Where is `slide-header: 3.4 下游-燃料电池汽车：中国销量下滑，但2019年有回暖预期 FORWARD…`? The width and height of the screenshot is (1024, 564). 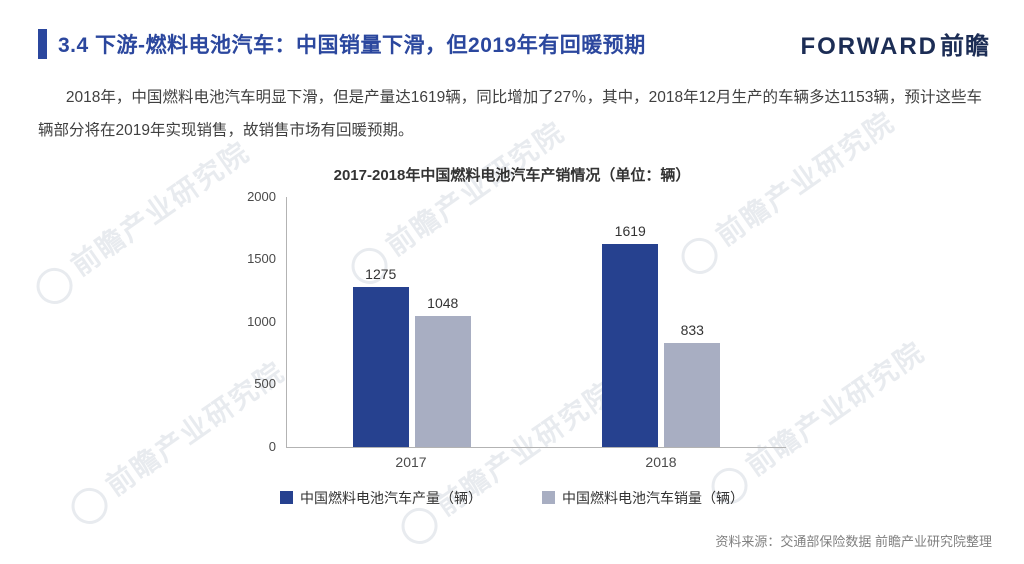 slide-header: 3.4 下游-燃料电池汽车：中国销量下滑，但2019年有回暖预期 FORWARD… is located at coordinates (512, 30).